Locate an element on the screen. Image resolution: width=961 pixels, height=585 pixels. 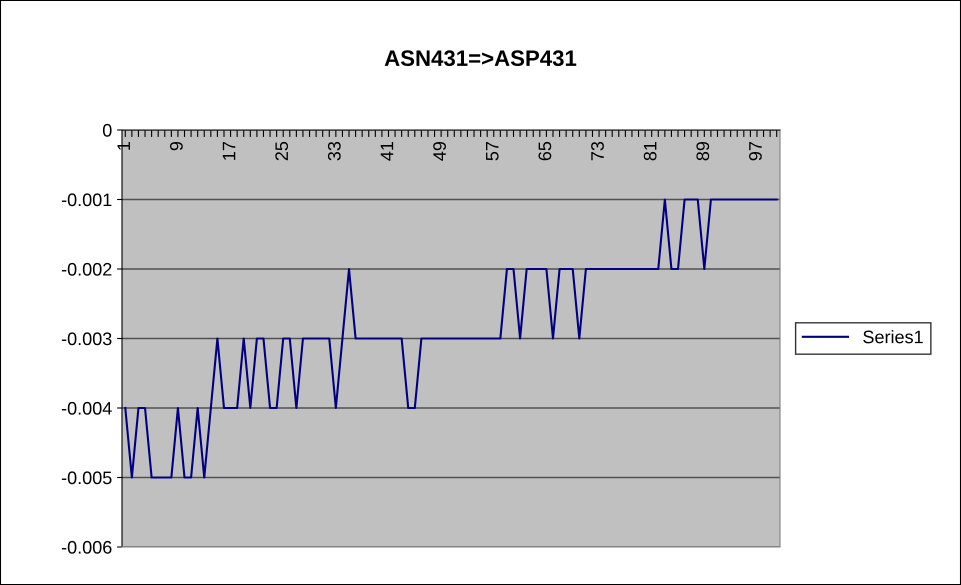
x-tick-label: 17 is located at coordinates (229, 151).